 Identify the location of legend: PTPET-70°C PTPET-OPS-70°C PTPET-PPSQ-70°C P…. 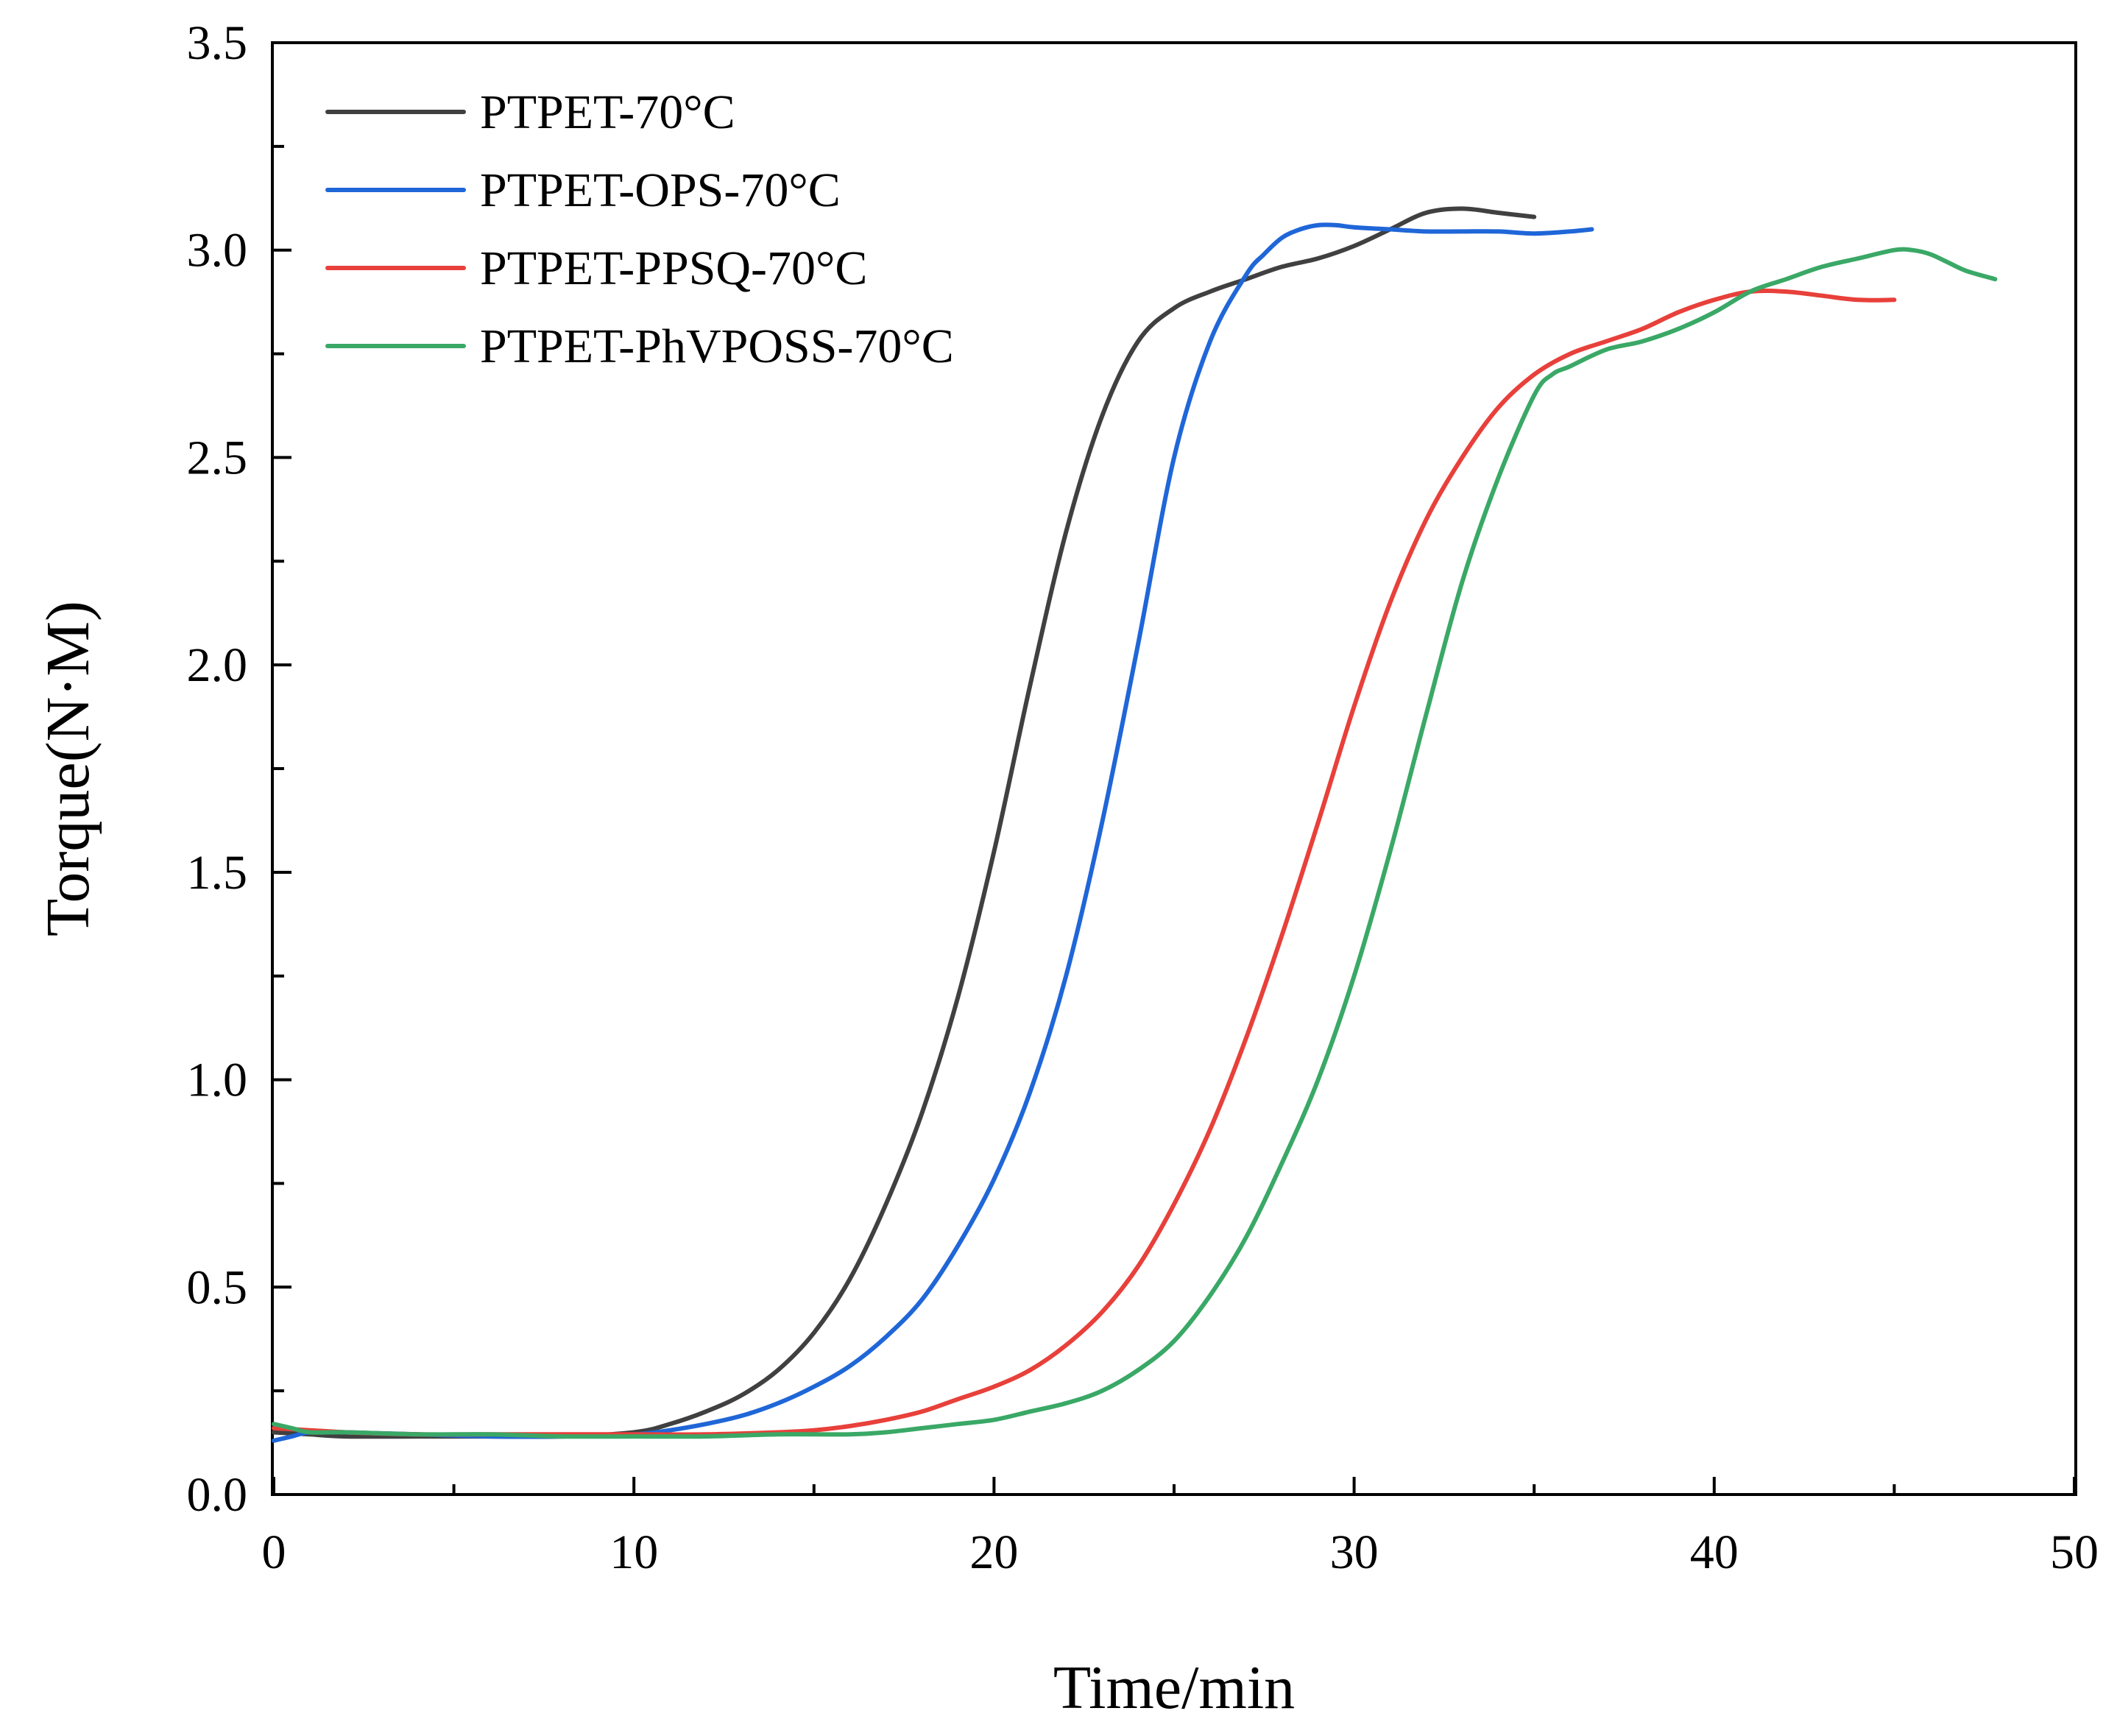
(639, 229).